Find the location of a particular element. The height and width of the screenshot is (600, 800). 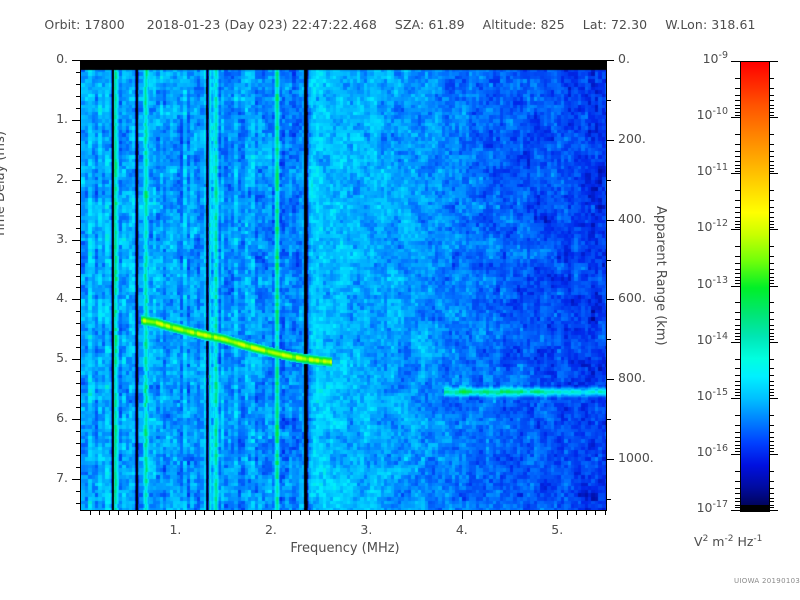

credit-stamp: UIOWA 20190103 is located at coordinates (767, 581).